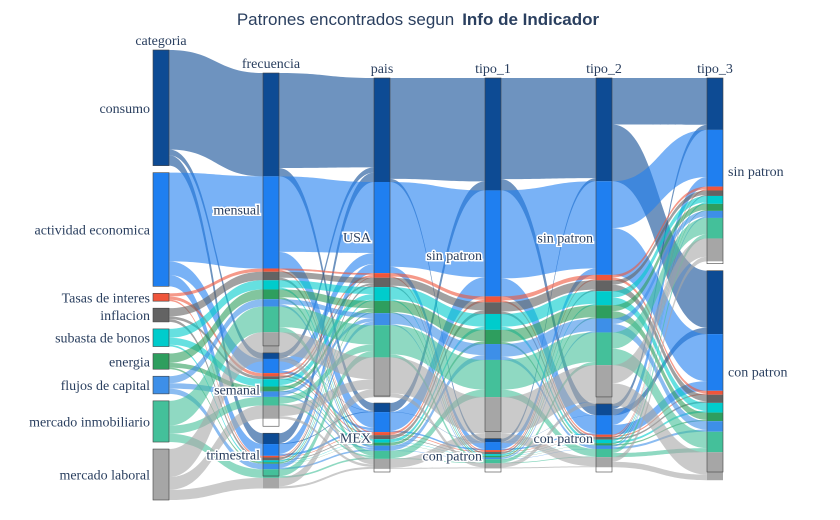  Describe the element at coordinates (454, 256) in the screenshot. I see `category-label-tipo-1-sin-patron: sin patron` at that location.